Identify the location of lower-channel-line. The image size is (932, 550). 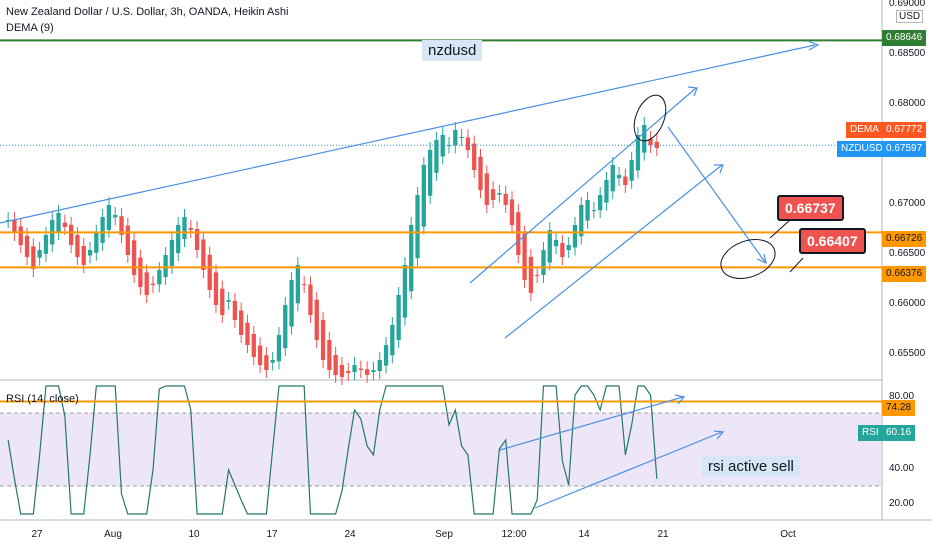
(613, 251).